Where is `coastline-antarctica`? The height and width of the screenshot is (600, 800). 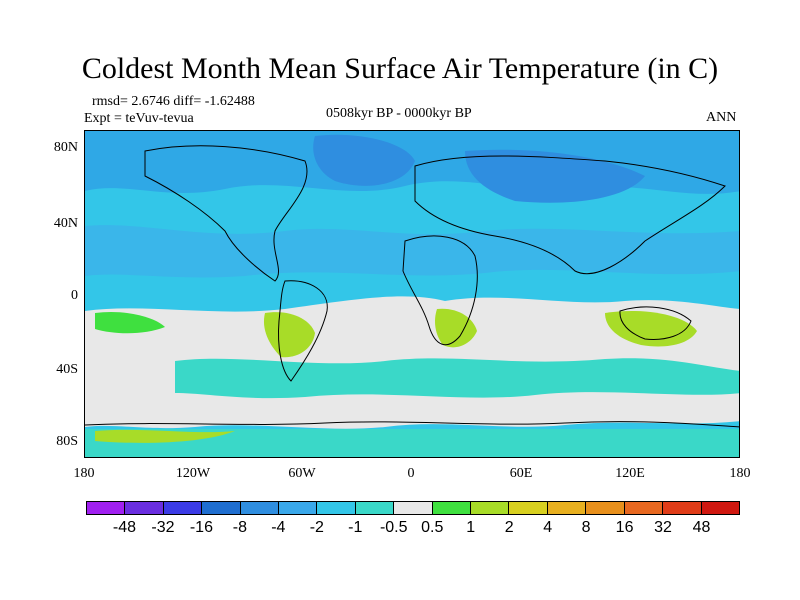 coastline-antarctica is located at coordinates (412, 424).